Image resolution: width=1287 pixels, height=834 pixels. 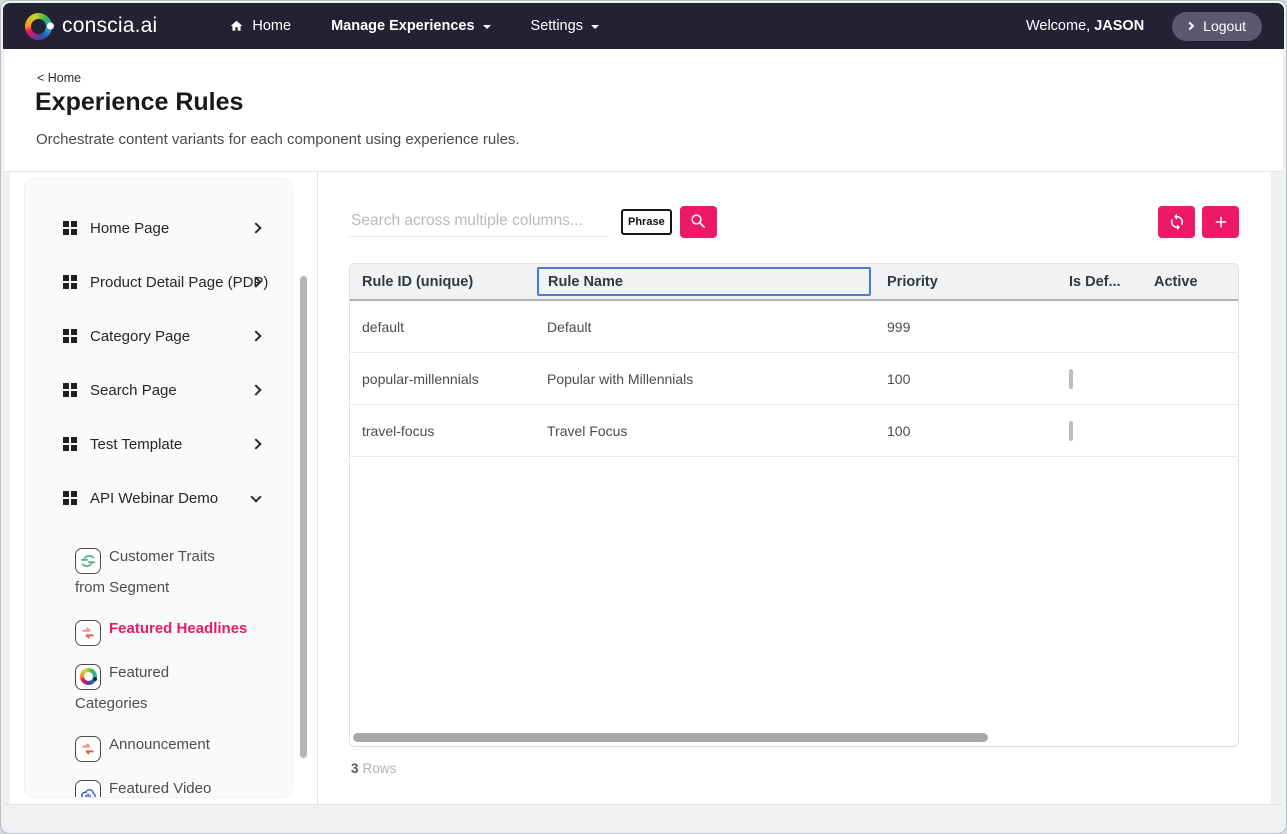 I want to click on sidebar-subitem-featured-video: Featured Video, so click(x=160, y=786).